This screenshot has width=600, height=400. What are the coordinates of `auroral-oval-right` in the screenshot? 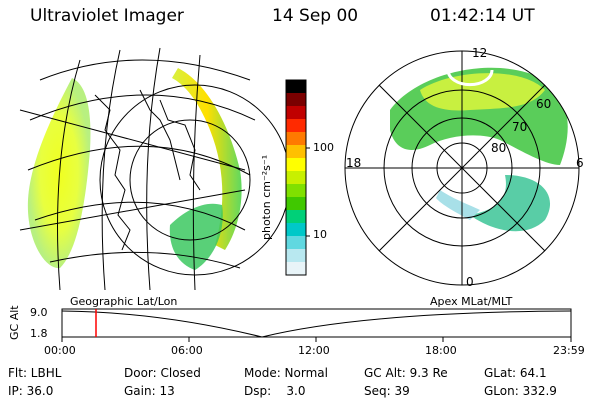 It's located at (207, 159).